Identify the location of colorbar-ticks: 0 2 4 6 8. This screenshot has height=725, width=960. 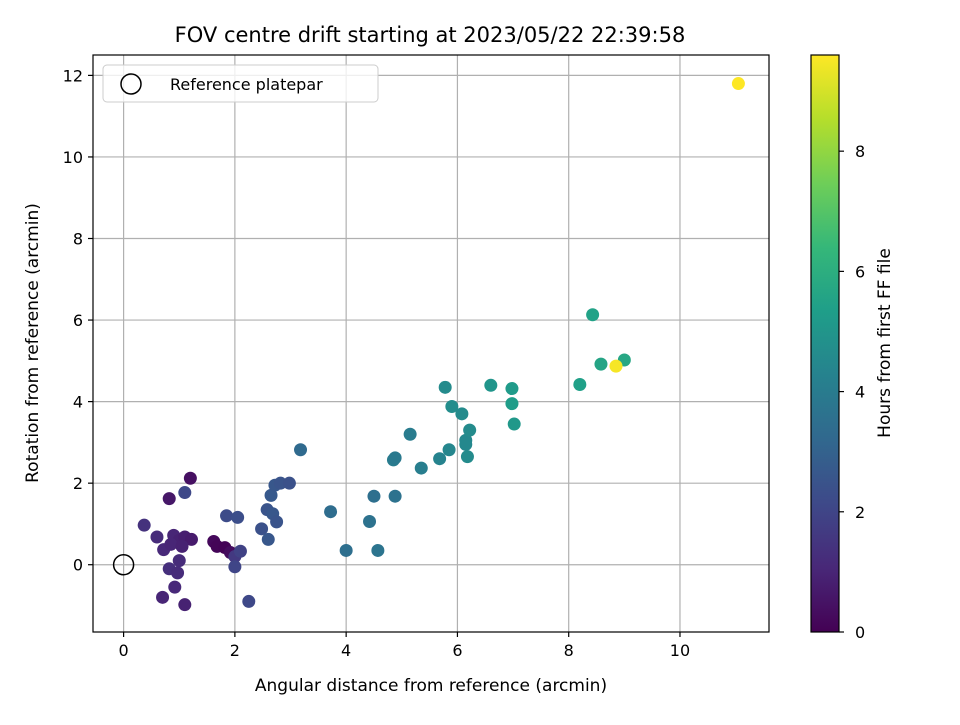
(852, 392).